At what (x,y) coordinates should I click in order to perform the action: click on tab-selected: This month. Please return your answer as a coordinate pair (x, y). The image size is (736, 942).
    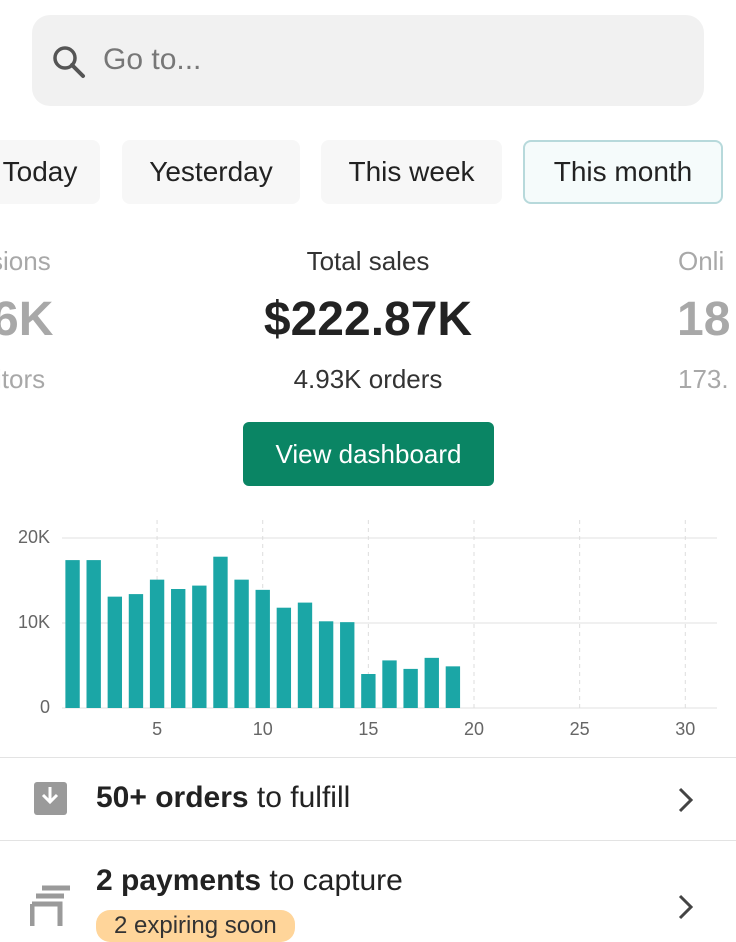
    Looking at the image, I should click on (623, 172).